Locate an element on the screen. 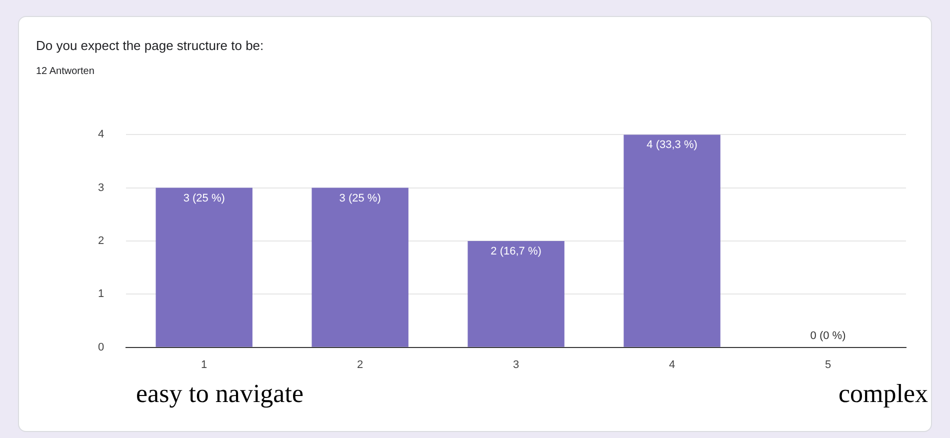 The image size is (950, 438). text: complex is located at coordinates (883, 394).